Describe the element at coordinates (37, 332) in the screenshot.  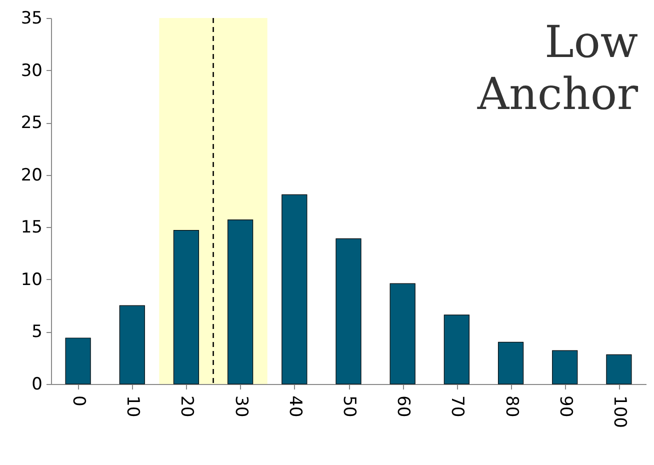
I see `y-tick-label: 5` at that location.